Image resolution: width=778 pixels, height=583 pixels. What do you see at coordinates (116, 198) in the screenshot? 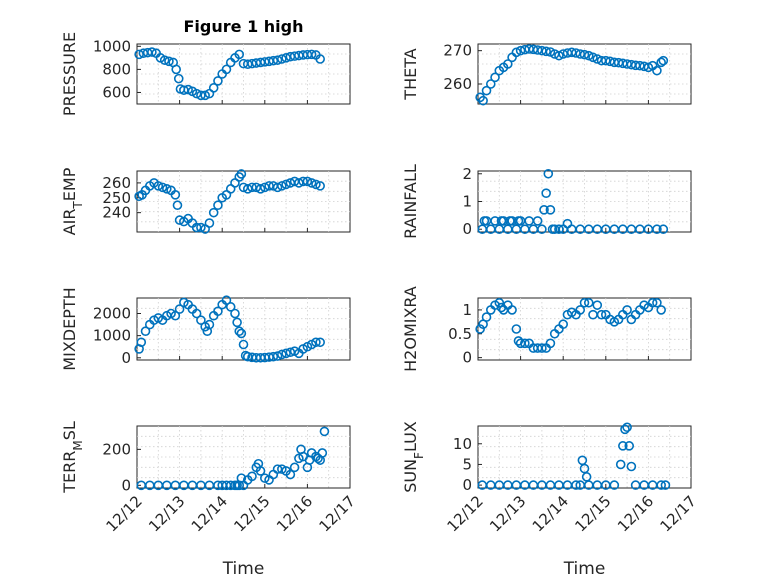
I see `y-tick-label: 250` at bounding box center [116, 198].